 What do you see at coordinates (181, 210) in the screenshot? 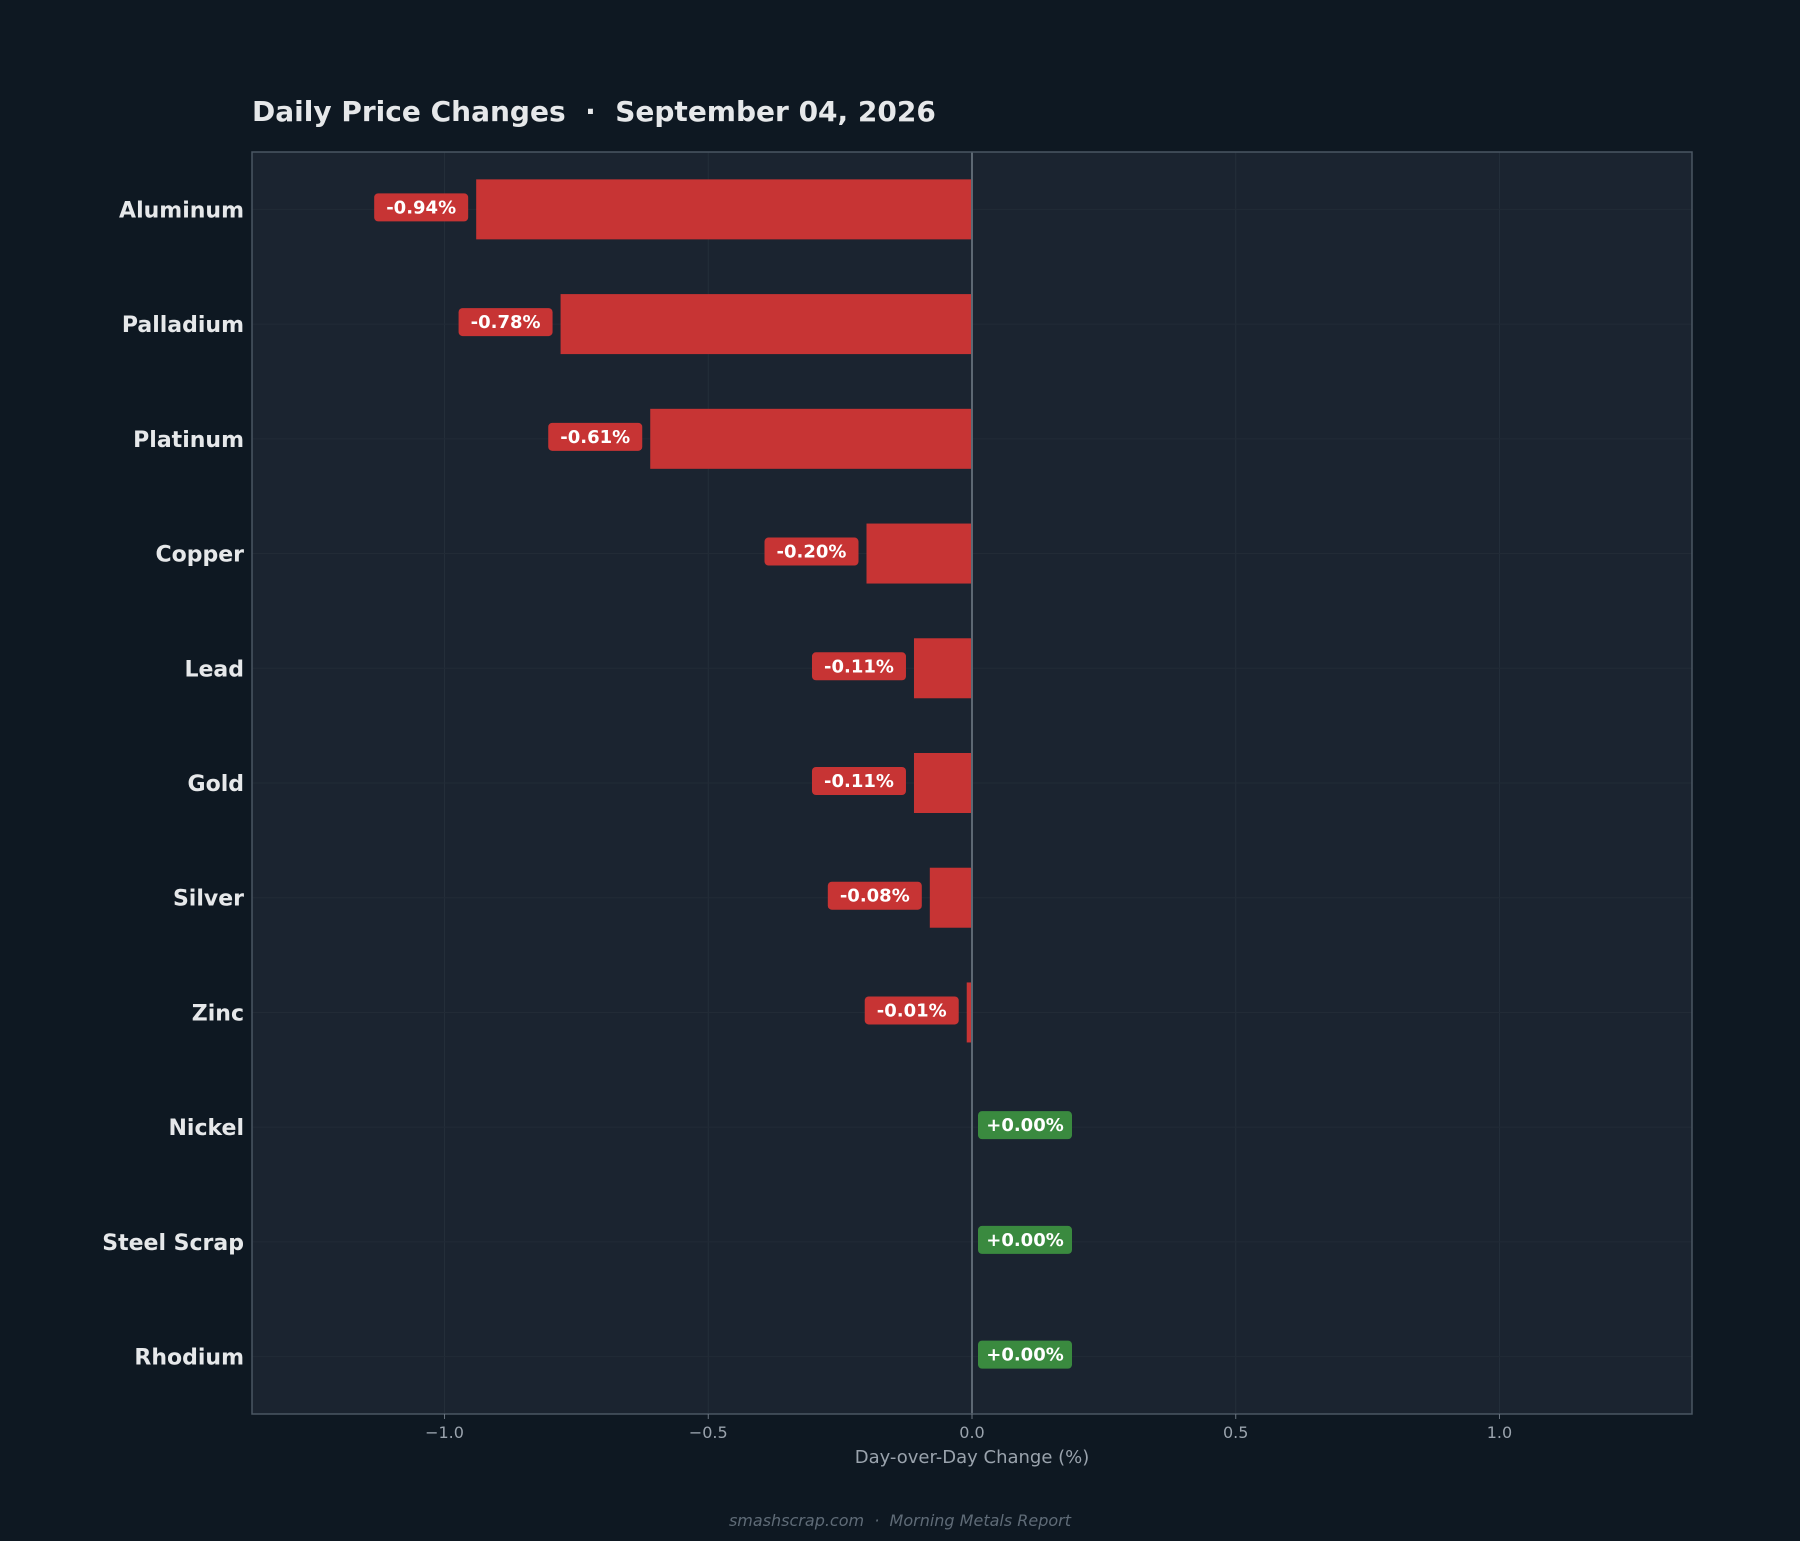
I see `category-label: Aluminum` at bounding box center [181, 210].